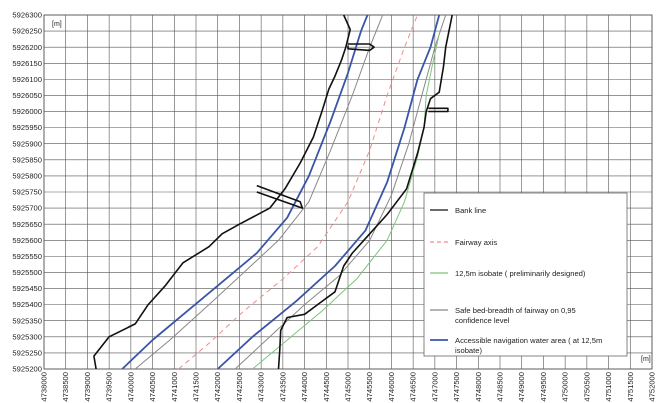 The width and height of the screenshot is (658, 403). I want to click on x-tick-label: 4739000, so click(87, 387).